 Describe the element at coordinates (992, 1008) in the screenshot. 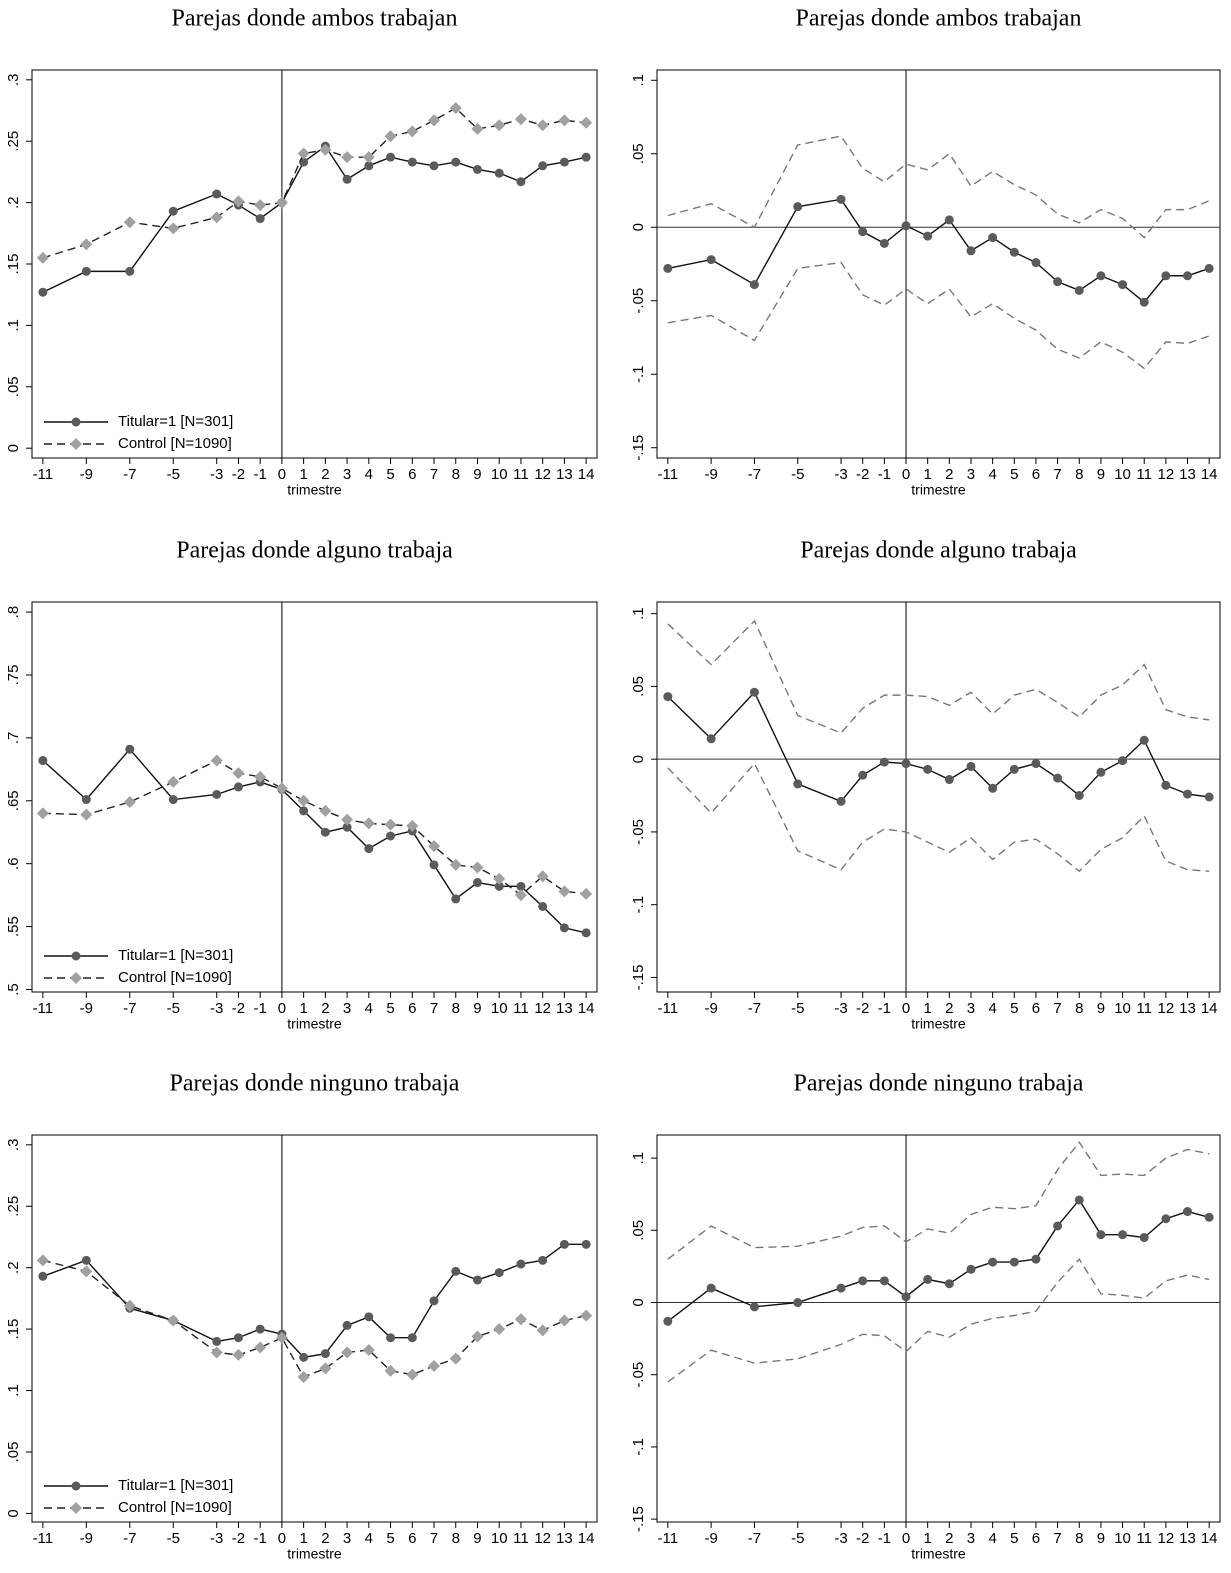

I see `x-tick-label: 4` at that location.